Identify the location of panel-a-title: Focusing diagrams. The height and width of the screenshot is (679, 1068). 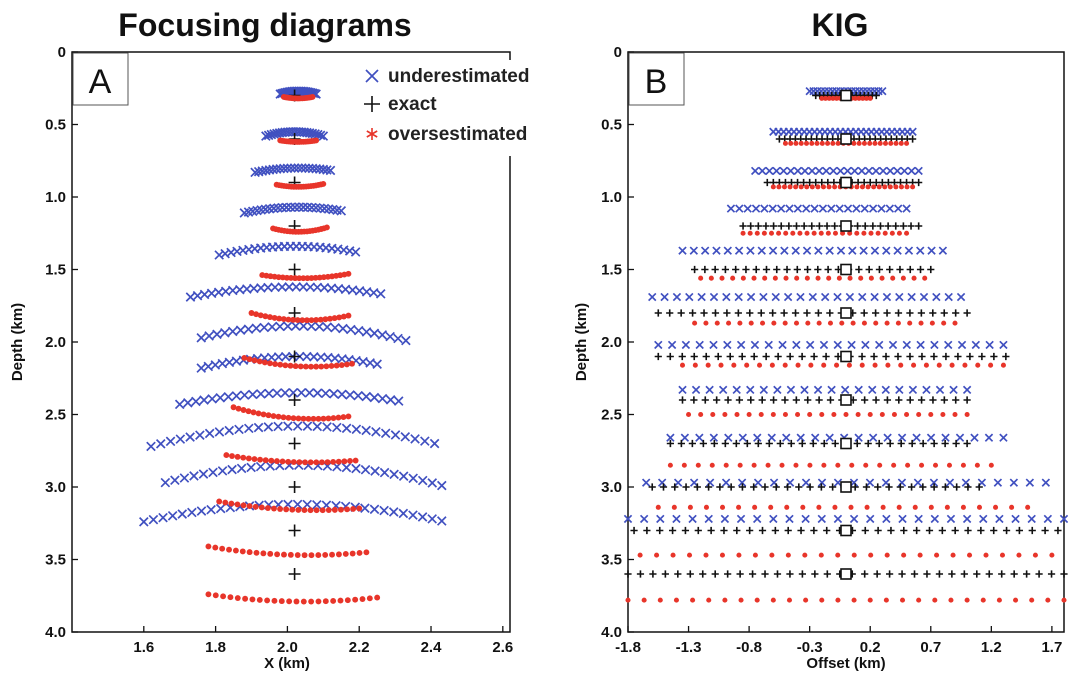
(264, 25).